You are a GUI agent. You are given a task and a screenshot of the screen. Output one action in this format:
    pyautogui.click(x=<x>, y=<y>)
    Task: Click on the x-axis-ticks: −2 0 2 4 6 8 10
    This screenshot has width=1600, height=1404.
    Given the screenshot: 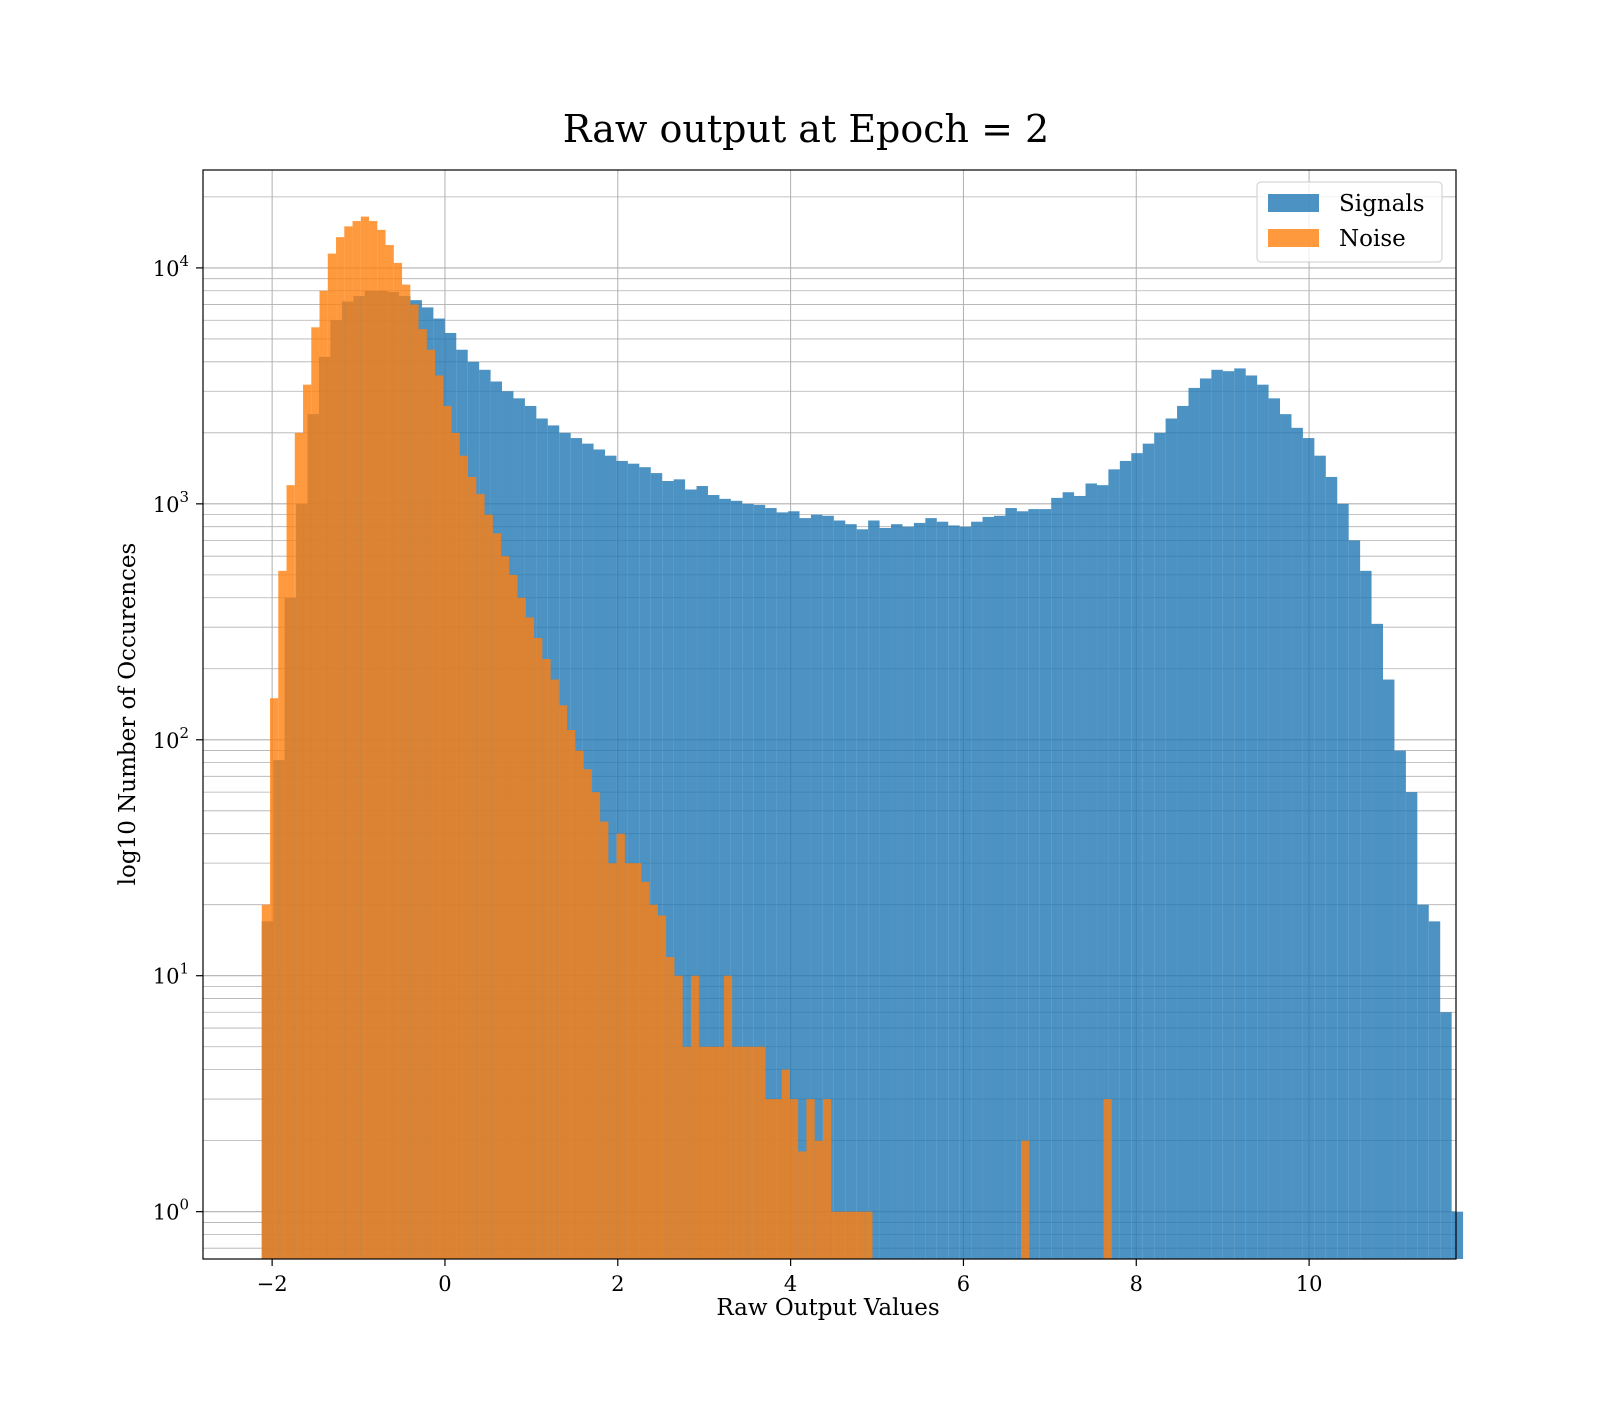 What is the action you would take?
    pyautogui.click(x=789, y=1277)
    